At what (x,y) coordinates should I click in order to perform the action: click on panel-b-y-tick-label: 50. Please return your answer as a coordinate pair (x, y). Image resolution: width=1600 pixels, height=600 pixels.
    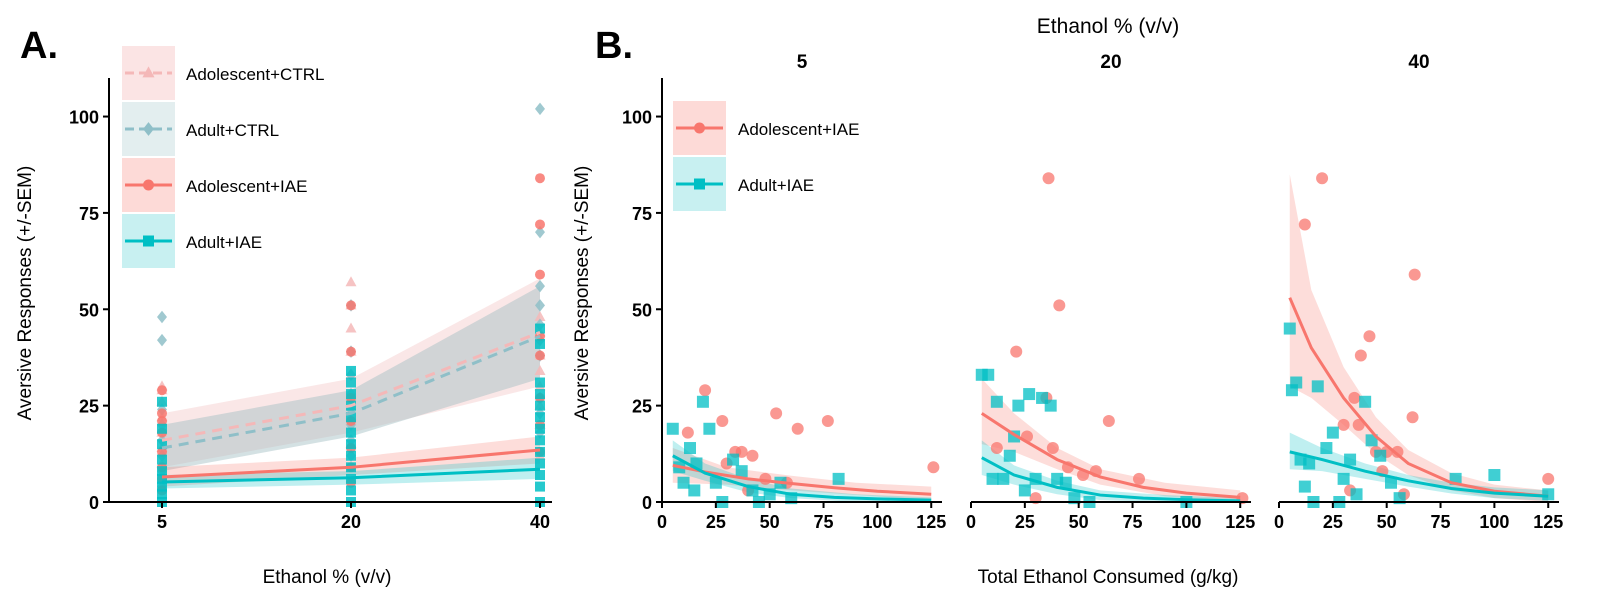
    Looking at the image, I should click on (642, 310).